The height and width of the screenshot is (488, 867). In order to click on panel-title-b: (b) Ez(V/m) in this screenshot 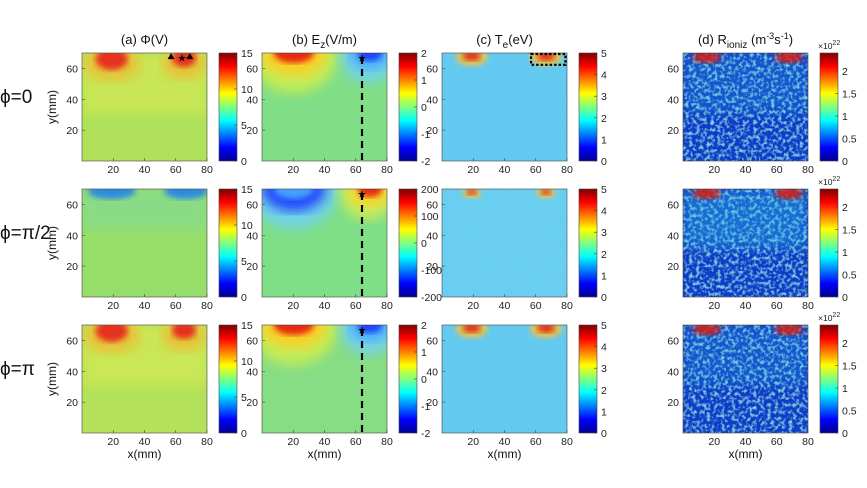, I will do `click(324, 41)`.